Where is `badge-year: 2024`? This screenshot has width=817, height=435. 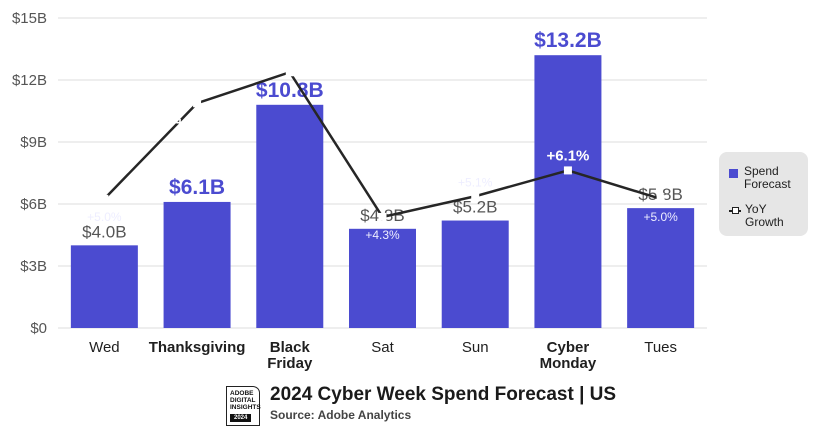 badge-year: 2024 is located at coordinates (241, 418).